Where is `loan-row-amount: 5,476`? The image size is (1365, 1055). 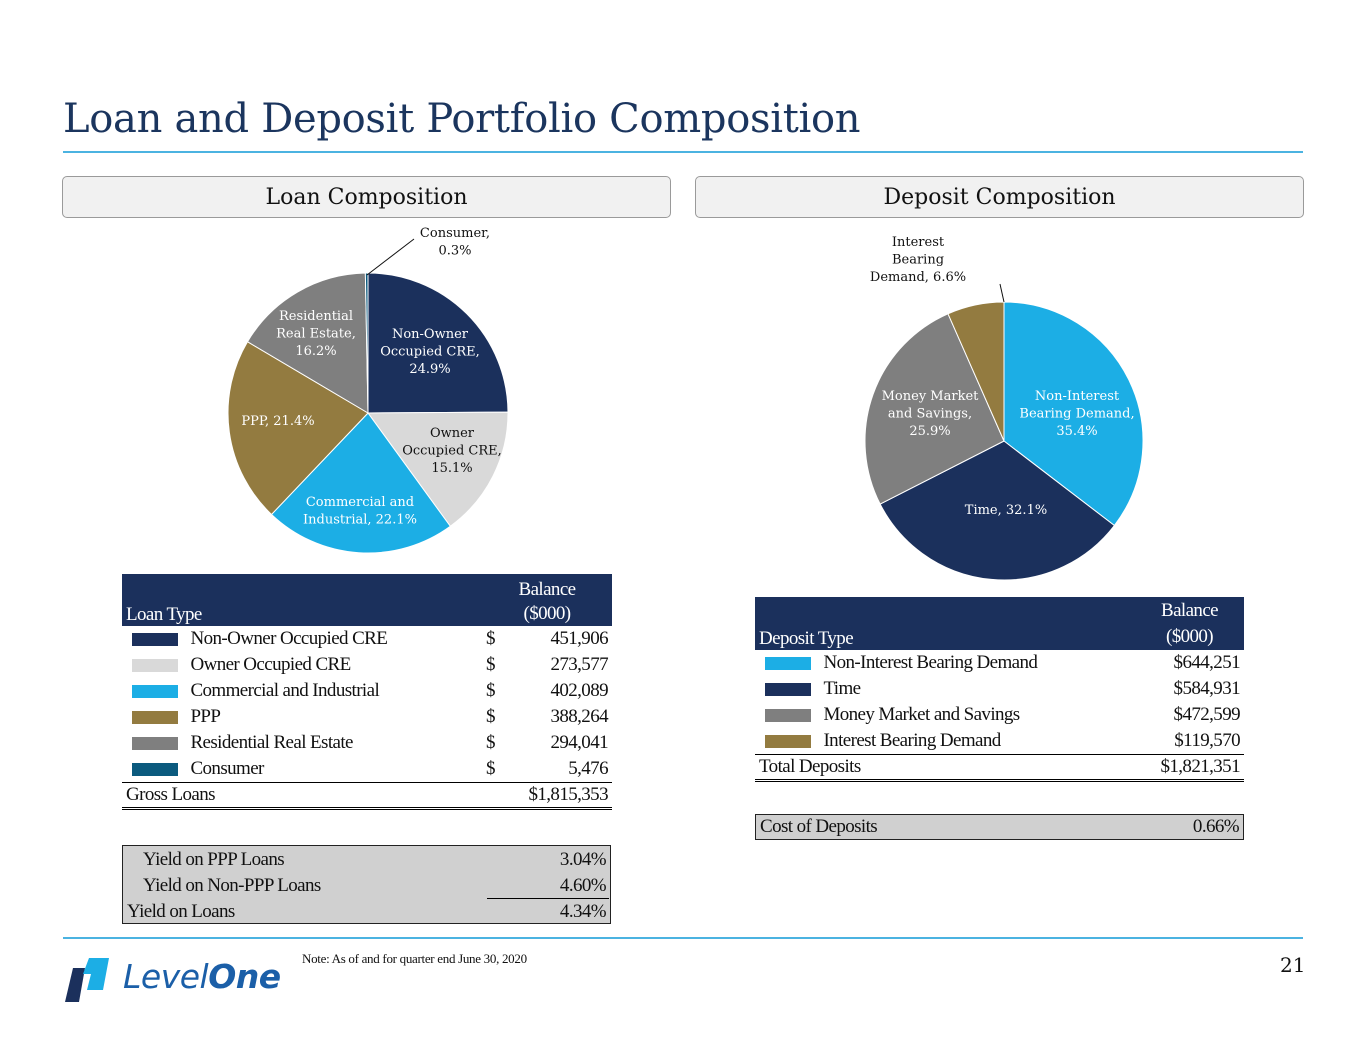
loan-row-amount: 5,476 is located at coordinates (588, 768).